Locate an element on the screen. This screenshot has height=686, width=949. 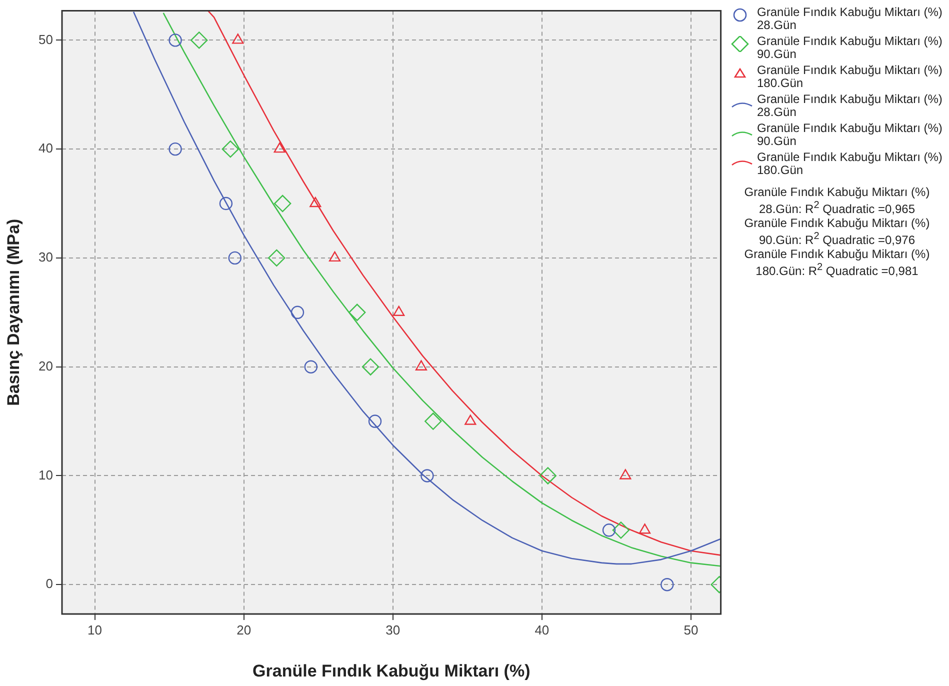
x-tick-label: 40 is located at coordinates (542, 630).